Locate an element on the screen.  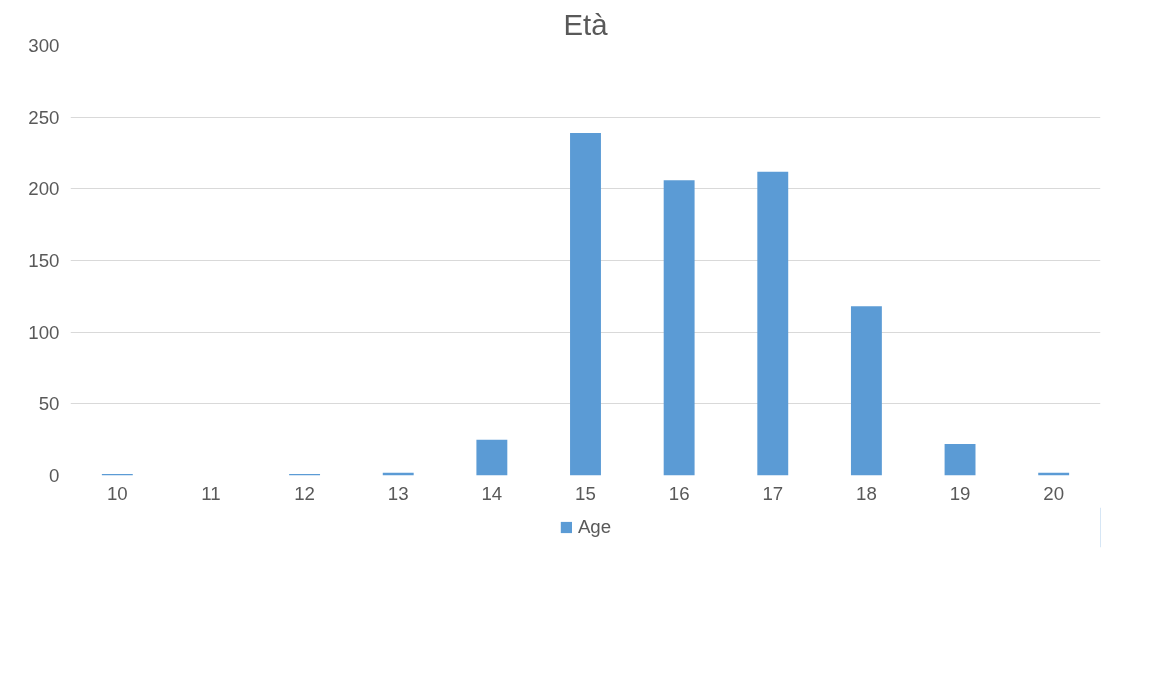
y-tick-label: 0 is located at coordinates (54, 475).